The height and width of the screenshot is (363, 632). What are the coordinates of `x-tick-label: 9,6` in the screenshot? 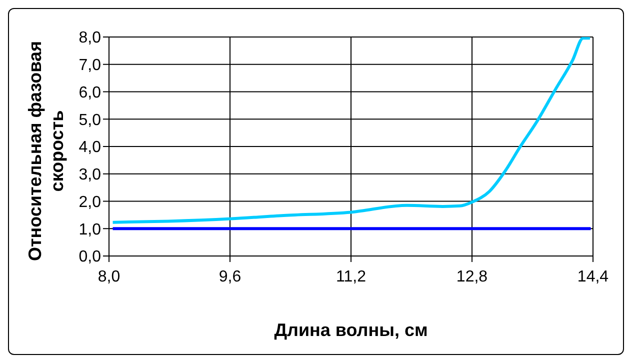 It's located at (230, 277).